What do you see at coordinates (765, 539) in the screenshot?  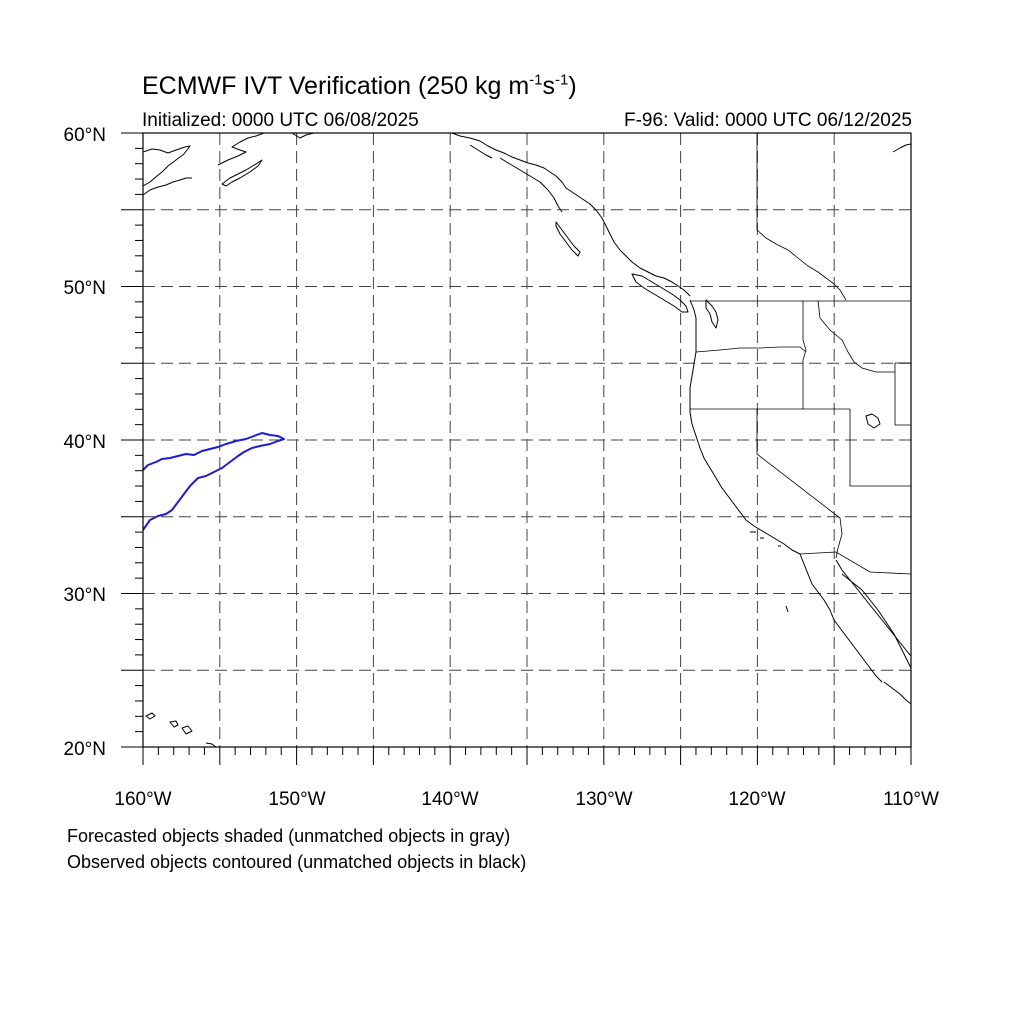 I see `channel-islands` at bounding box center [765, 539].